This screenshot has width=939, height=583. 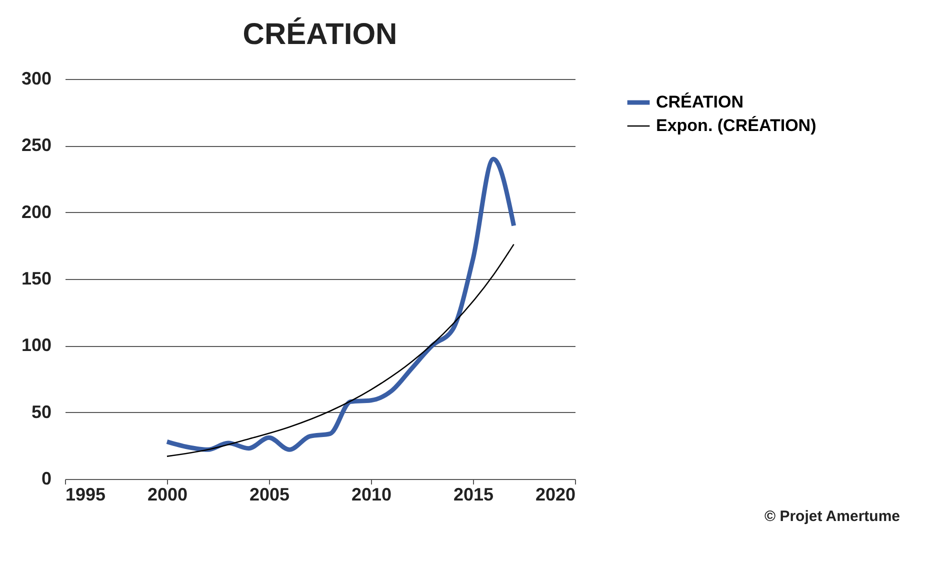 I want to click on x-tick-label: 2015, so click(x=473, y=494).